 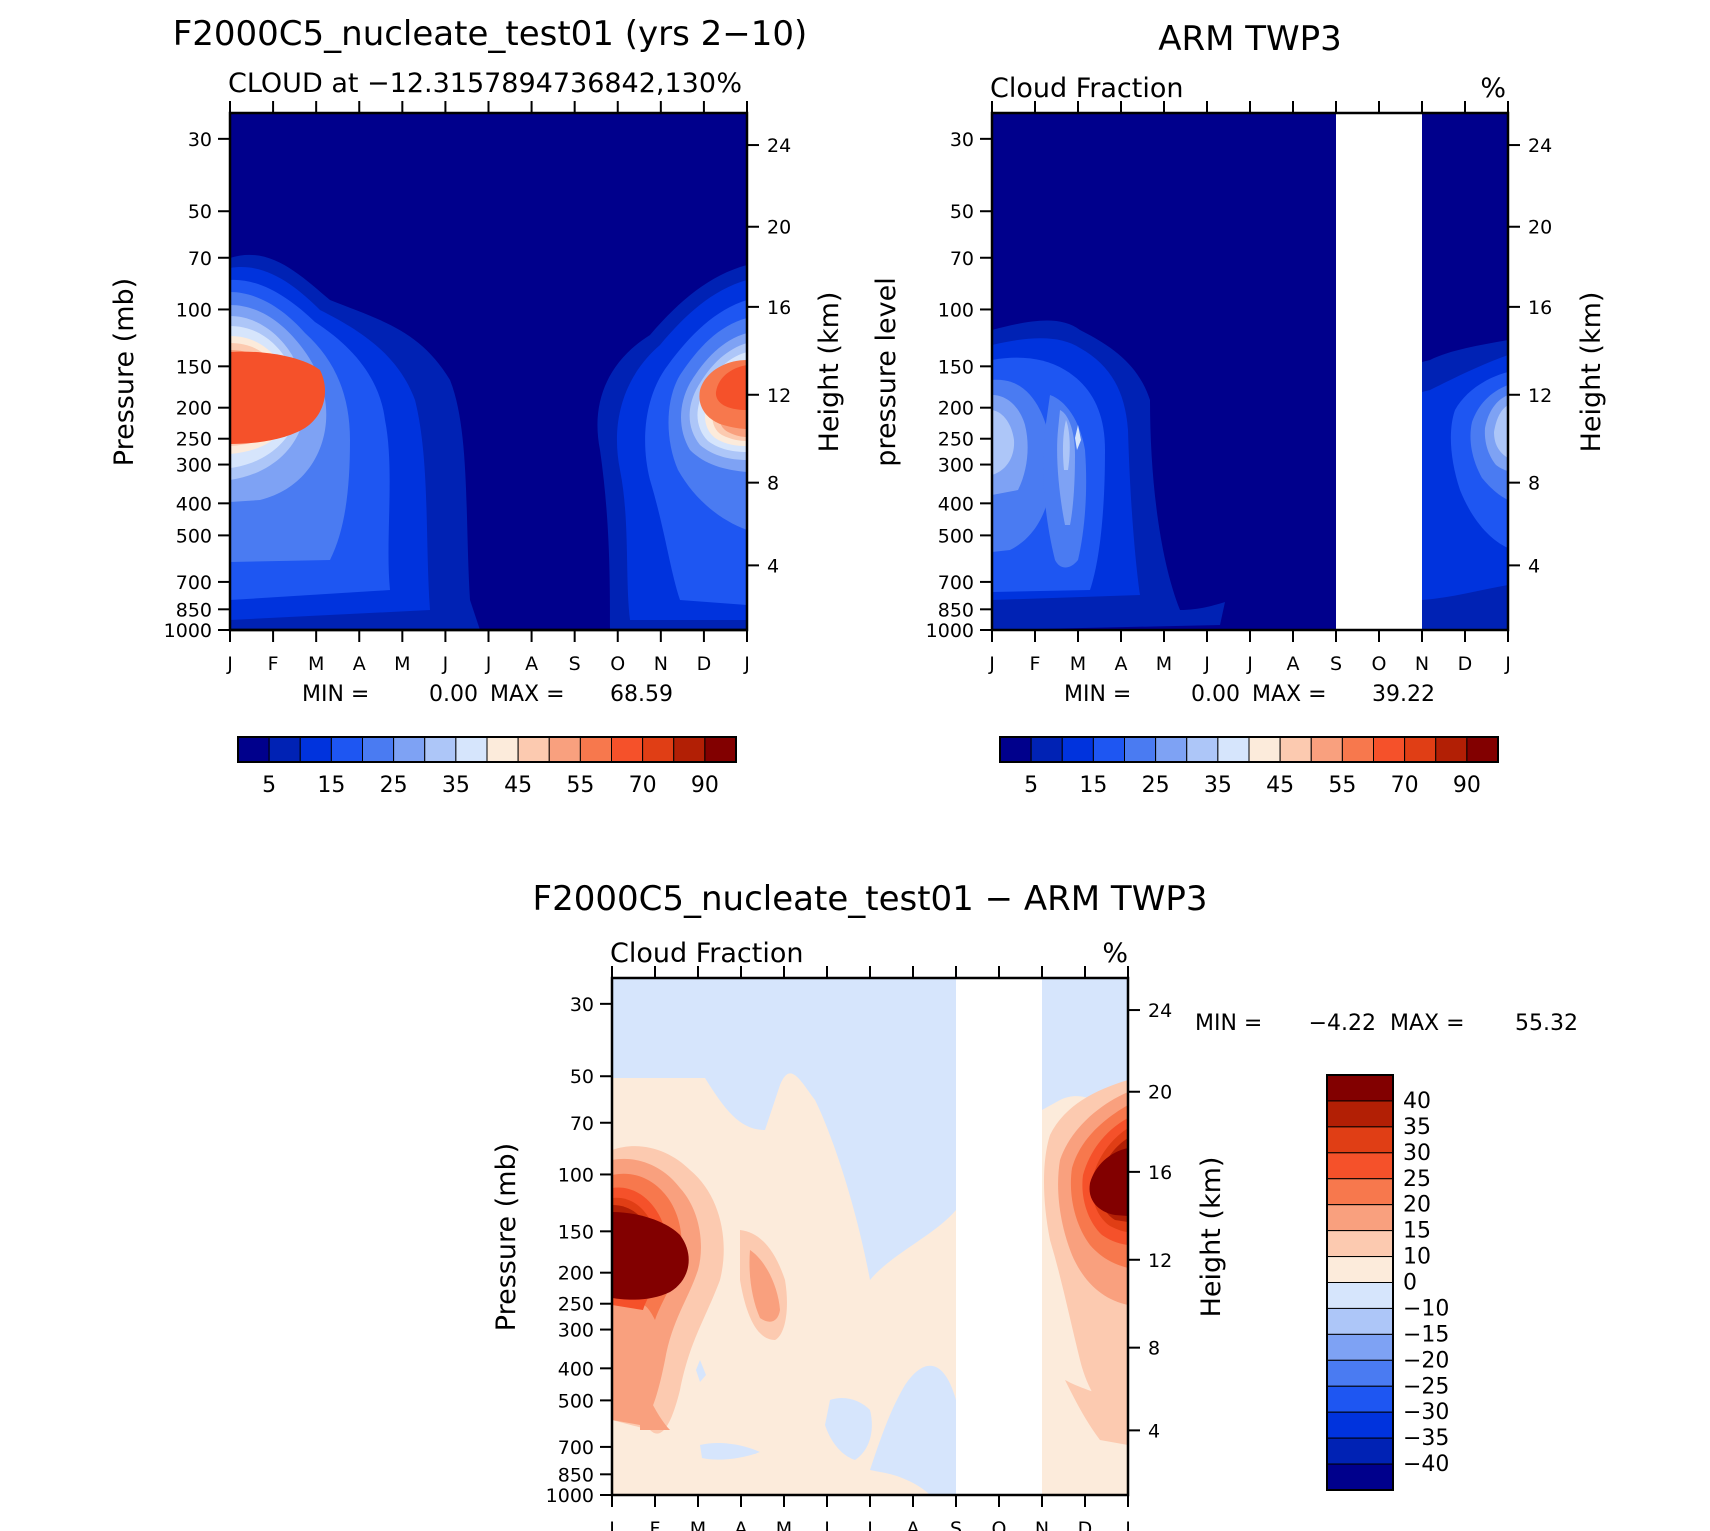 What do you see at coordinates (1097, 694) in the screenshot?
I see `panel-obs-min-label: MIN =` at bounding box center [1097, 694].